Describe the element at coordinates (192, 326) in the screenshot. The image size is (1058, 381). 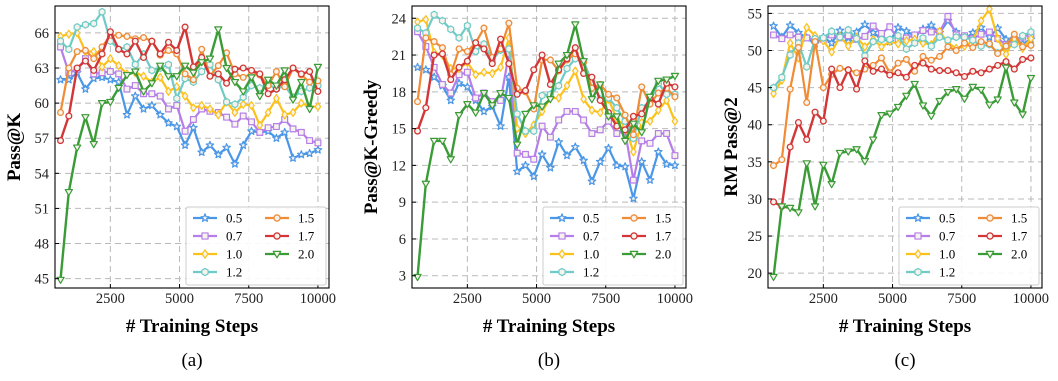
I see `x-axis-label: # Training Steps` at that location.